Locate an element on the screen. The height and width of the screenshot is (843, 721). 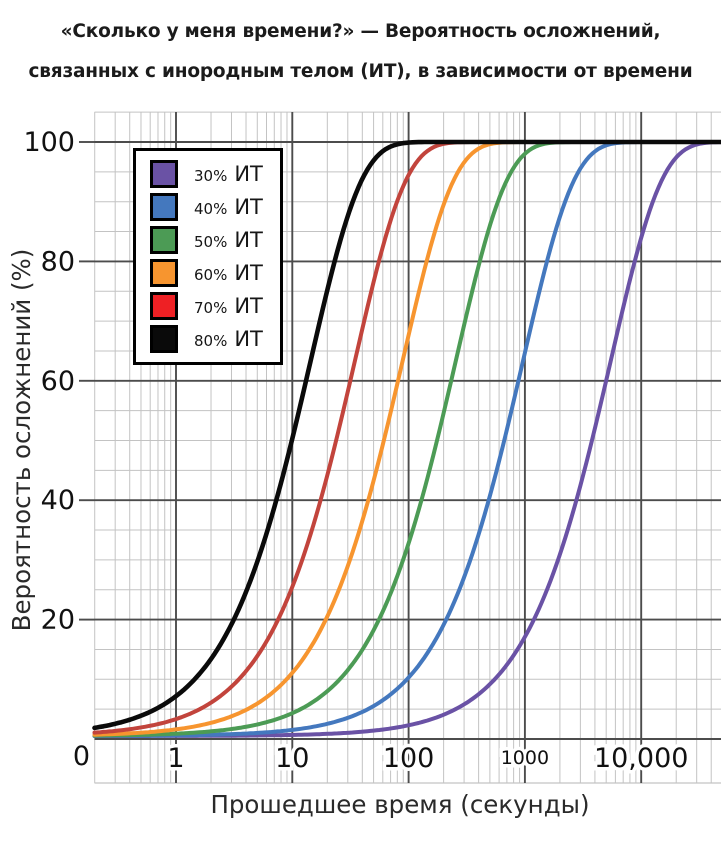
legend-item-30pct: 30% ИТ is located at coordinates (215, 173).